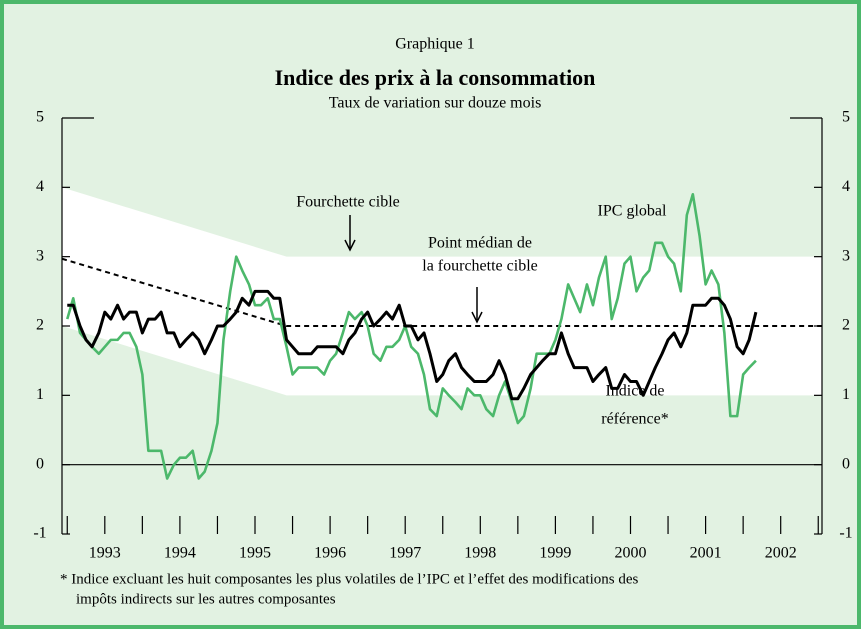 The image size is (861, 629). I want to click on annotation: référence*, so click(635, 419).